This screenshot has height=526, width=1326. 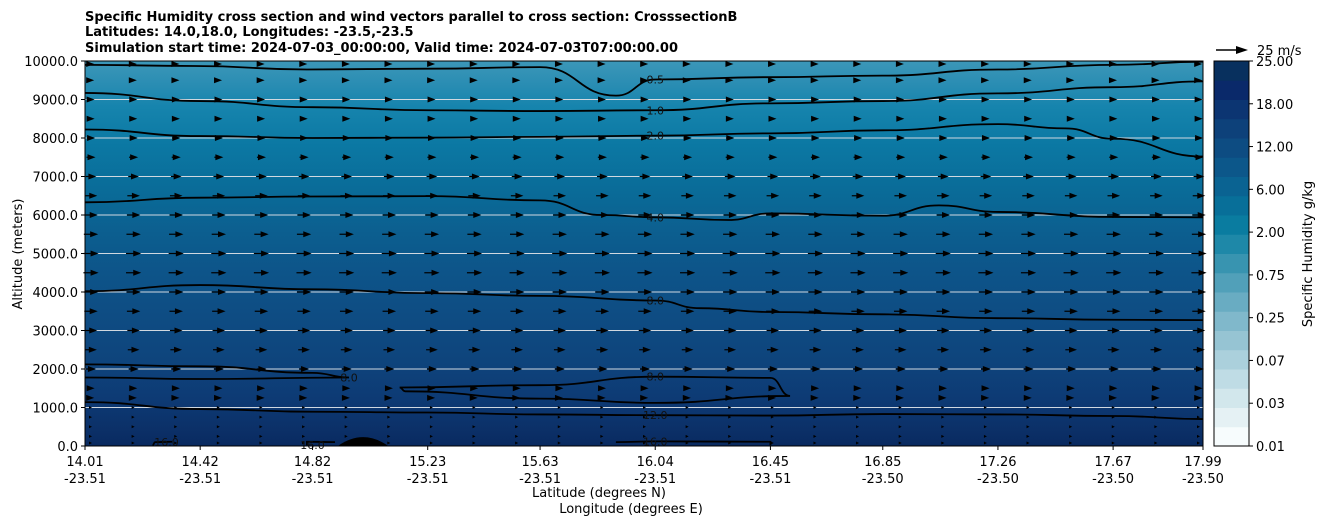 I want to click on x-axis-label-longitude: Longitude (degrees E), so click(x=631, y=509).